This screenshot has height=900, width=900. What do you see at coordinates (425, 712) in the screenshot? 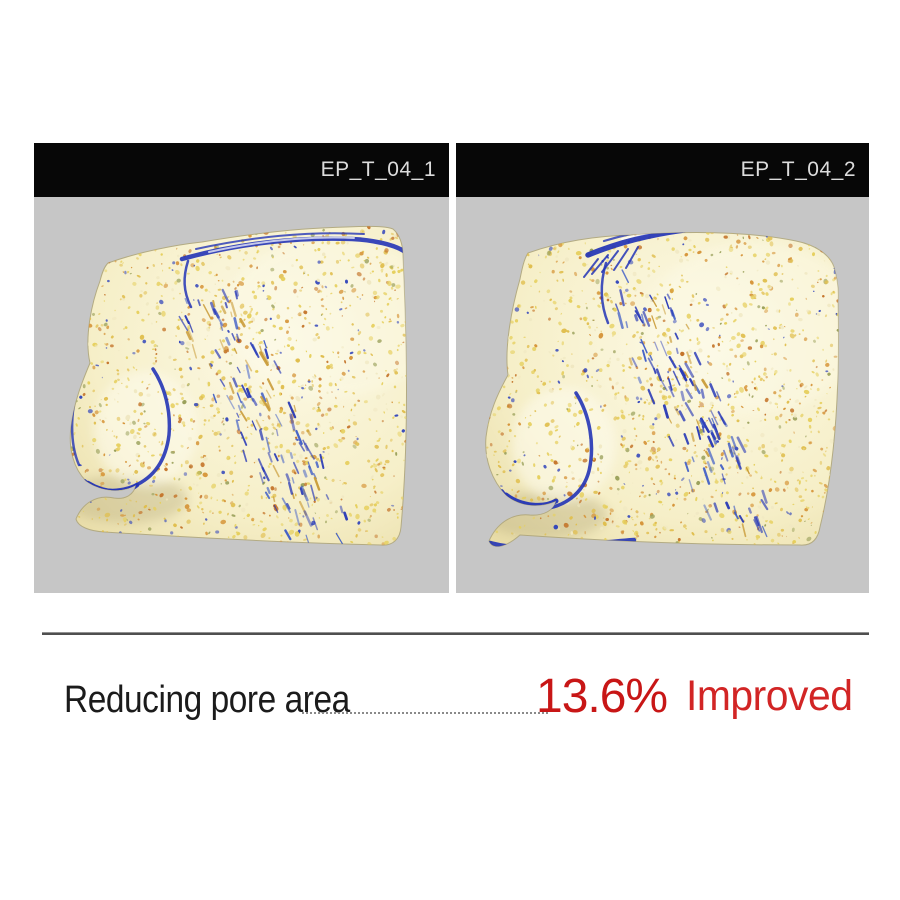
I see `dotted-leader-line` at bounding box center [425, 712].